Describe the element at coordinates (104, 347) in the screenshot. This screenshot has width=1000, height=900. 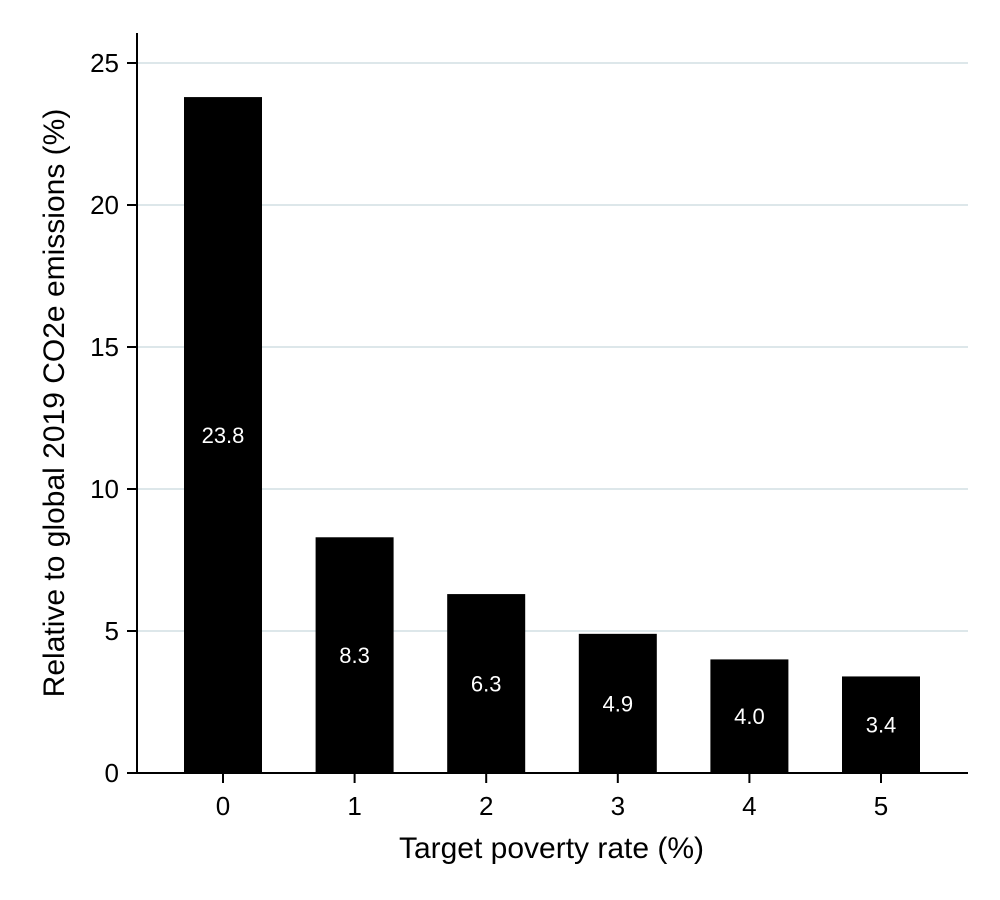
I see `y-tick-label: 15` at that location.